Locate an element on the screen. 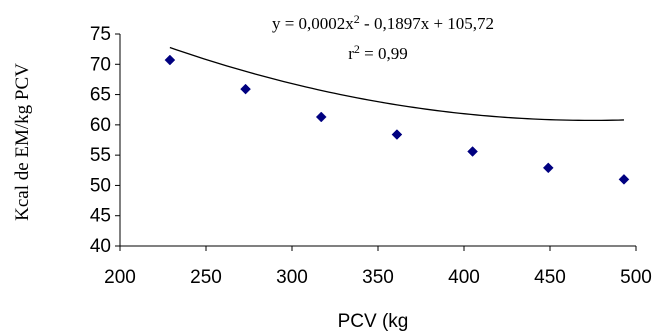  x-tick-label: 500 is located at coordinates (636, 277).